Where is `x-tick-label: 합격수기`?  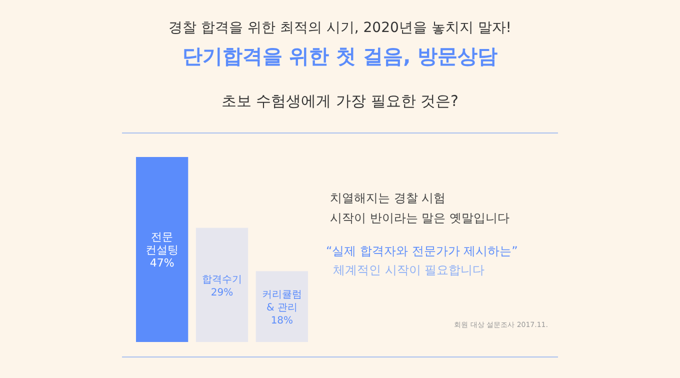 x-tick-label: 합격수기 is located at coordinates (222, 280).